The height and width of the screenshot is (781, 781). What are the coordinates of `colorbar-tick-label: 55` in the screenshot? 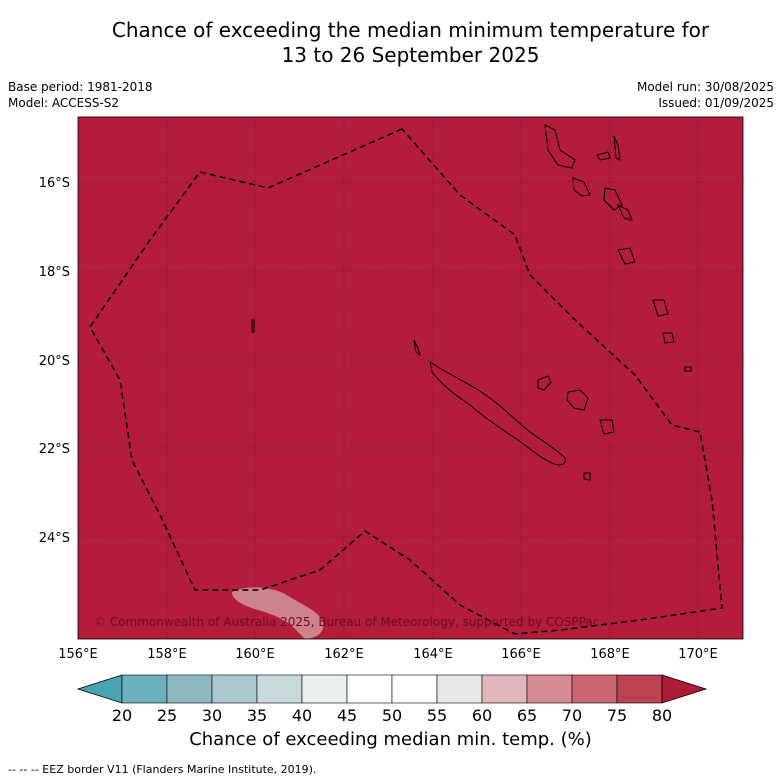 It's located at (437, 715).